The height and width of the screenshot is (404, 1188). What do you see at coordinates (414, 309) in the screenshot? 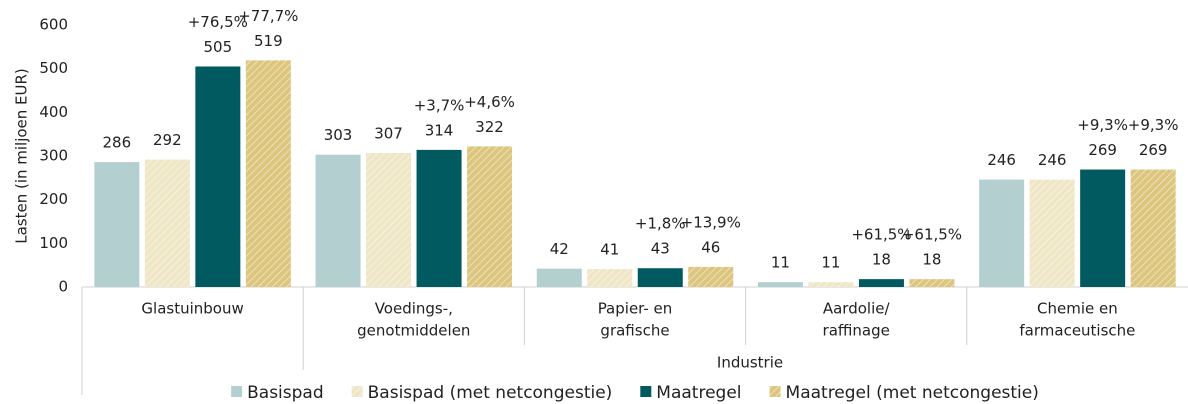
I see `x-tick-label: Voedings-,` at bounding box center [414, 309].